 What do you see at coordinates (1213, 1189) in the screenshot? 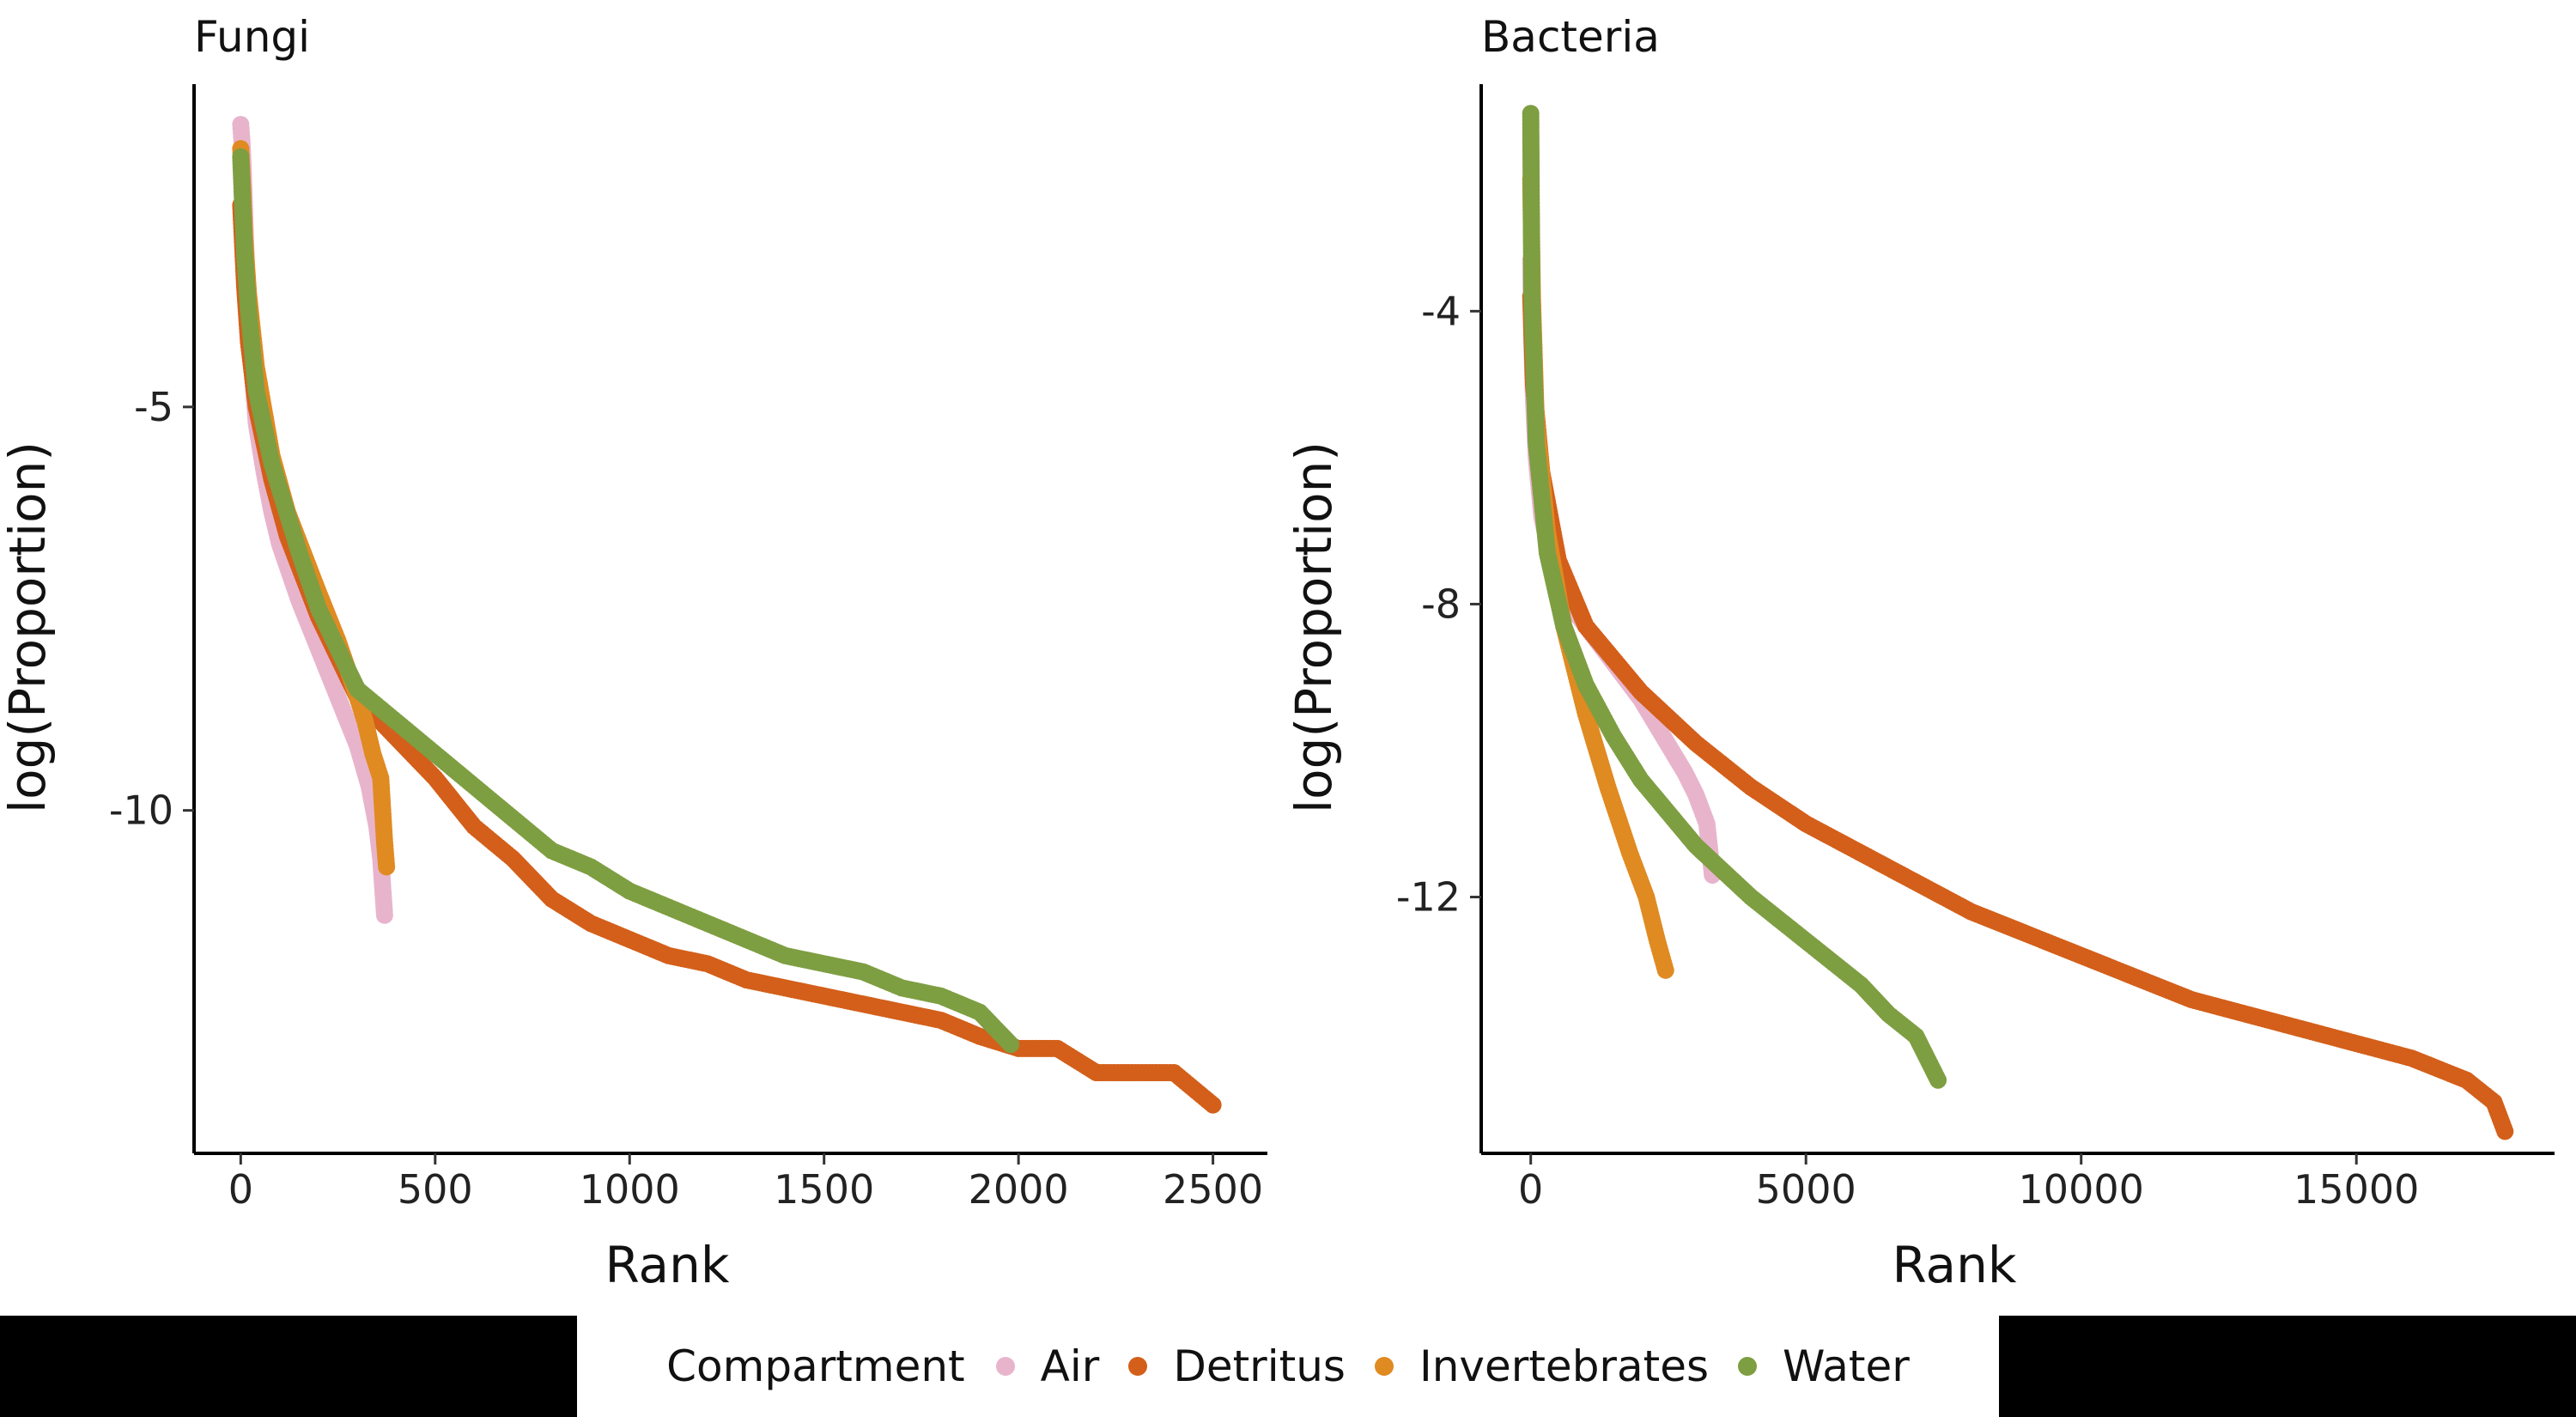
I see `fungi-x-tick-label: 2500` at bounding box center [1213, 1189].